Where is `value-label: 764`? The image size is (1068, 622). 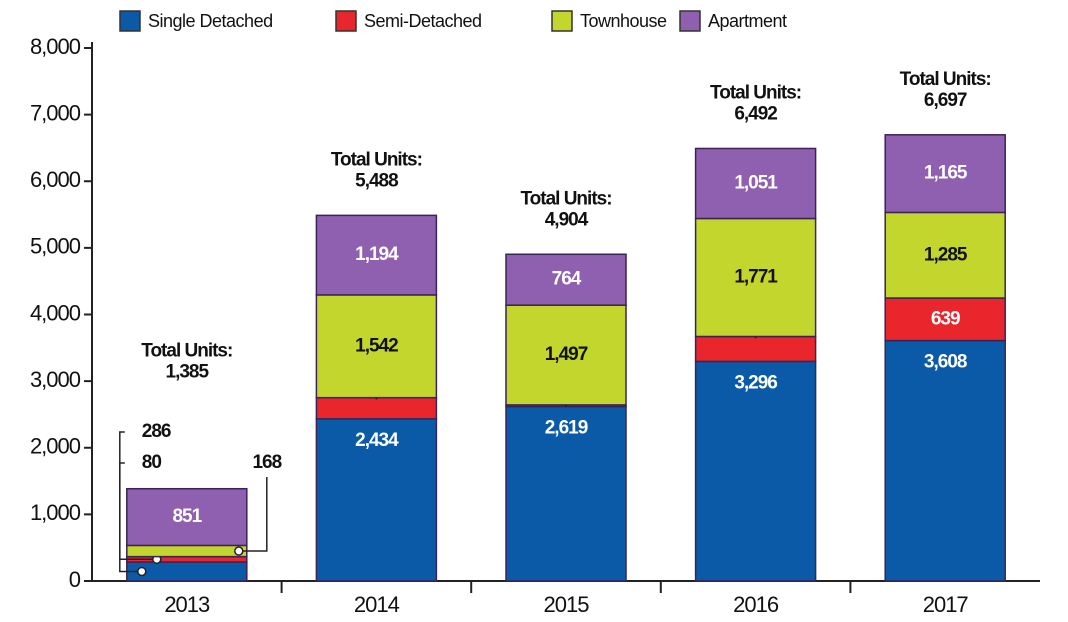 value-label: 764 is located at coordinates (567, 279).